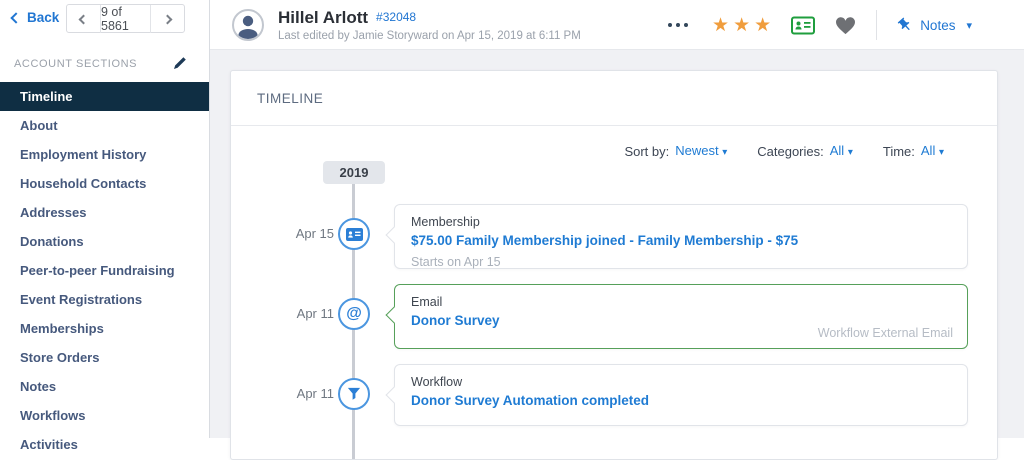 The image size is (1024, 460). What do you see at coordinates (39, 125) in the screenshot?
I see `sidebar-item-about: About` at bounding box center [39, 125].